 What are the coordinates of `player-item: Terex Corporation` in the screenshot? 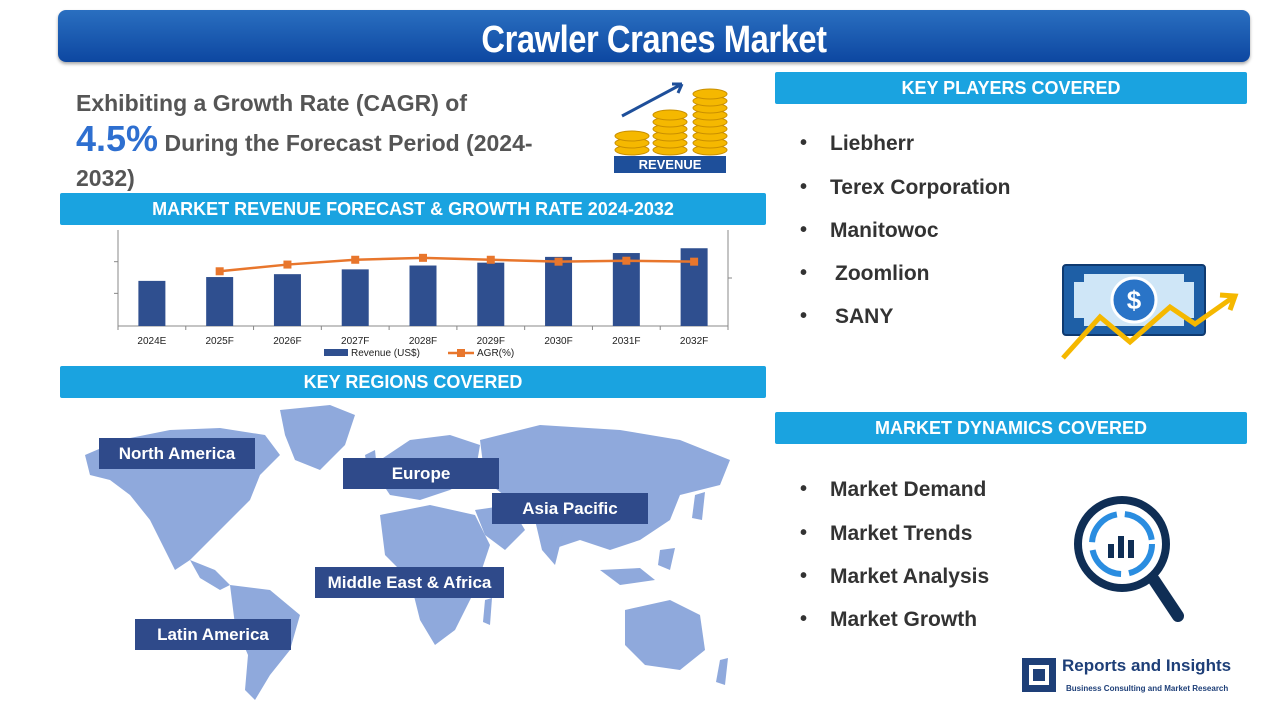 It's located at (905, 197).